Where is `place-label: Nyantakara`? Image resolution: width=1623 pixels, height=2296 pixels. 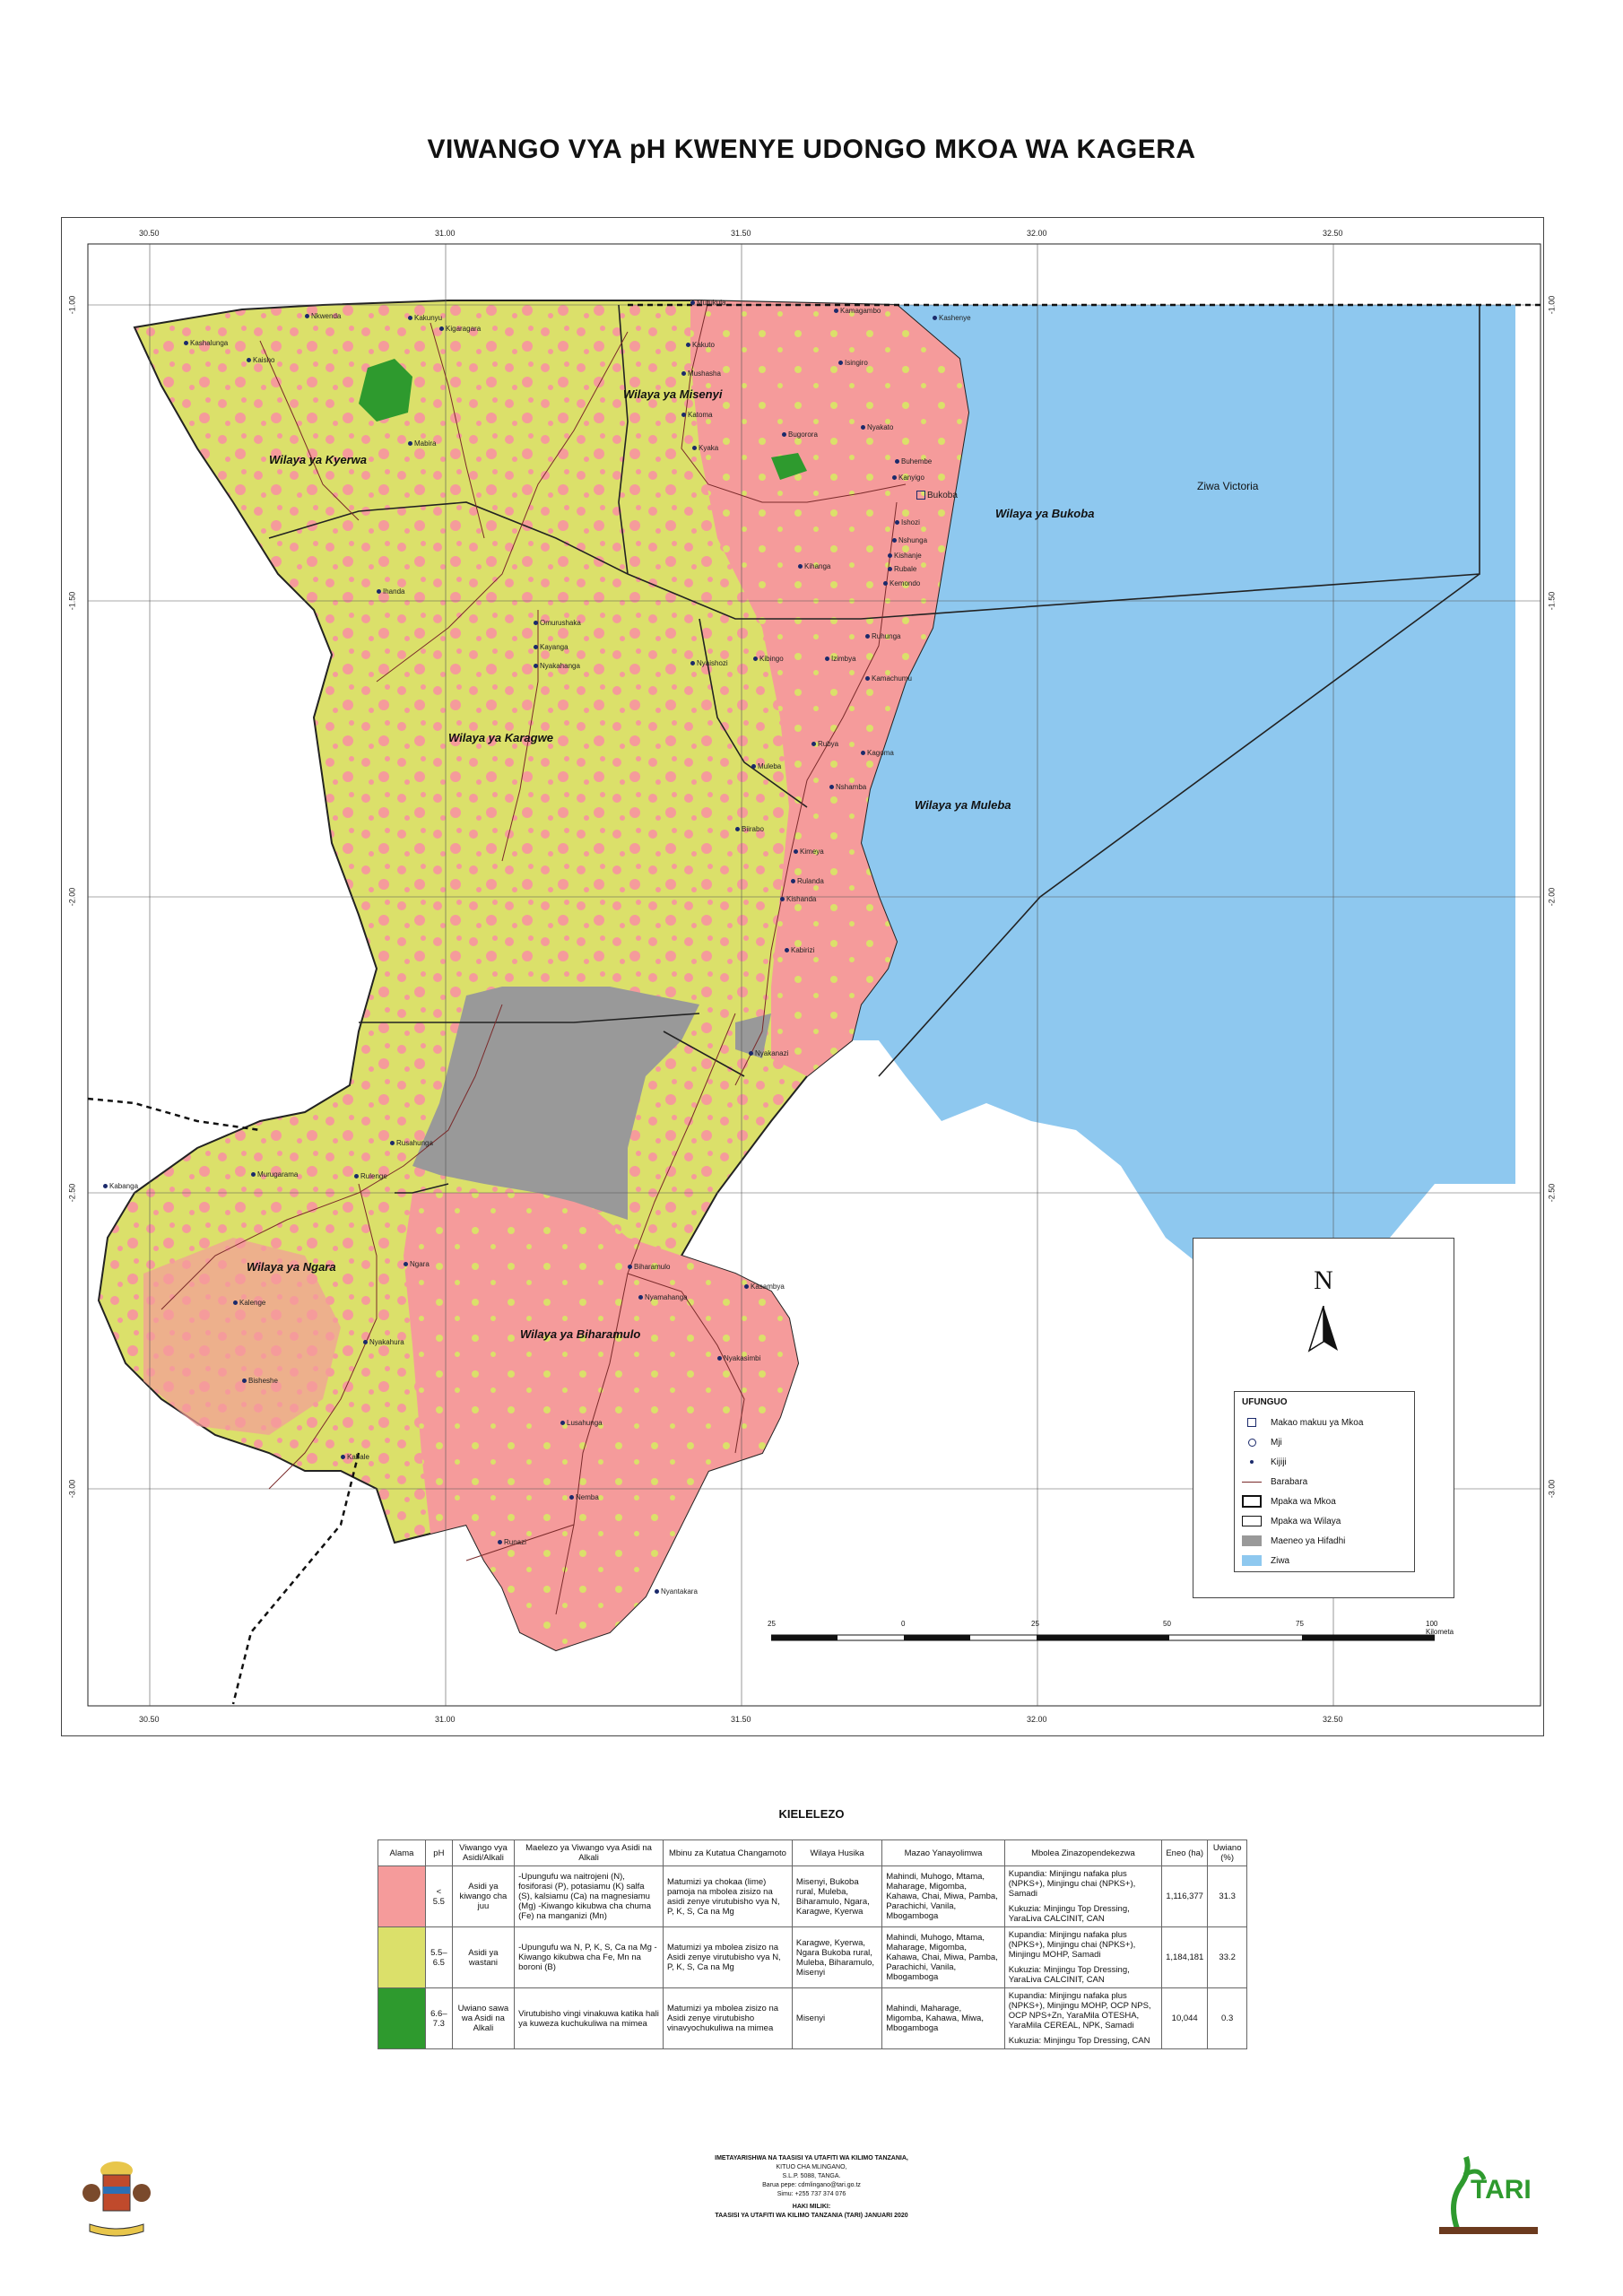 place-label: Nyantakara is located at coordinates (676, 1591).